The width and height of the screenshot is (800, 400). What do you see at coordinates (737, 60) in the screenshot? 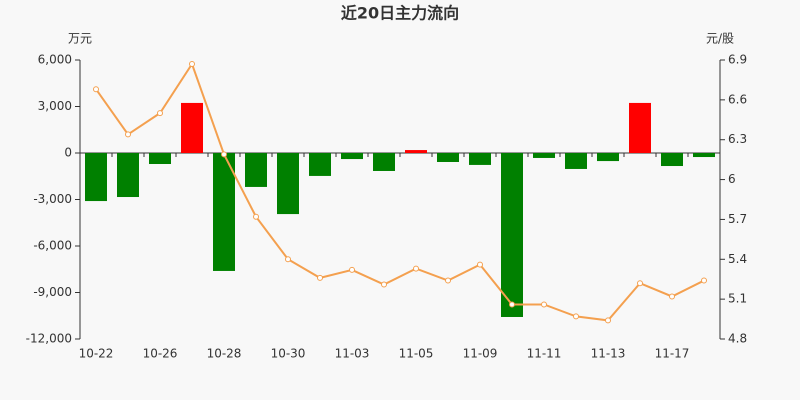
I see `y2-tick-label: 6.9` at bounding box center [737, 60].